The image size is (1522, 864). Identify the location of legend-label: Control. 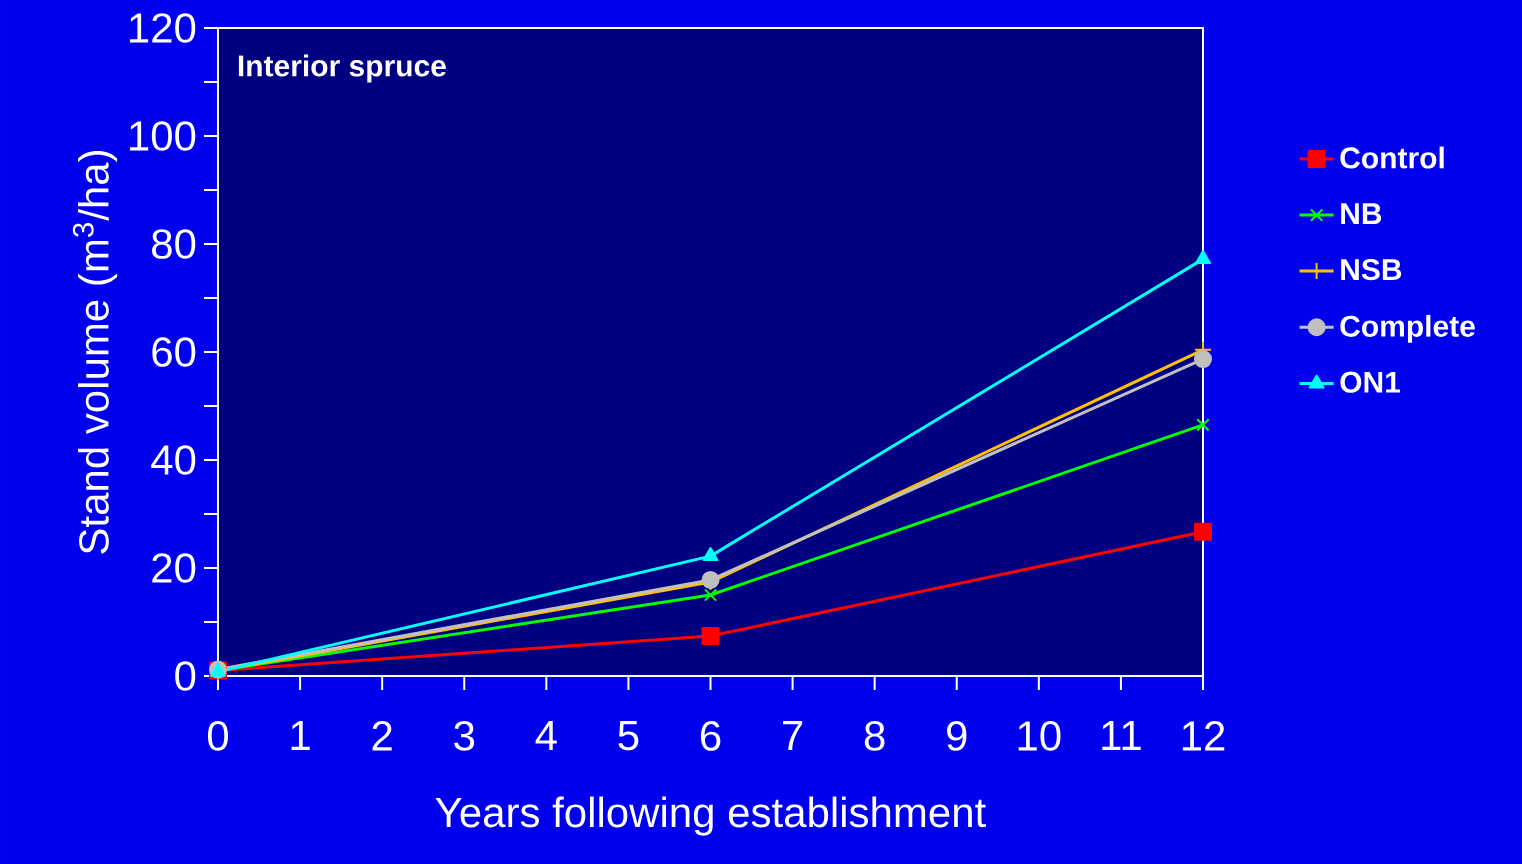
(1392, 157).